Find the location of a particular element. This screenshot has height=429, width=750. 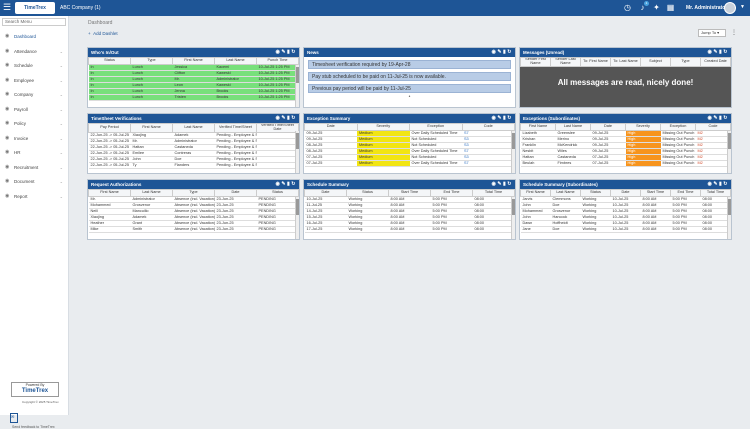

column-header: Verified Time/Sheet Date is located at coordinates (277, 128).